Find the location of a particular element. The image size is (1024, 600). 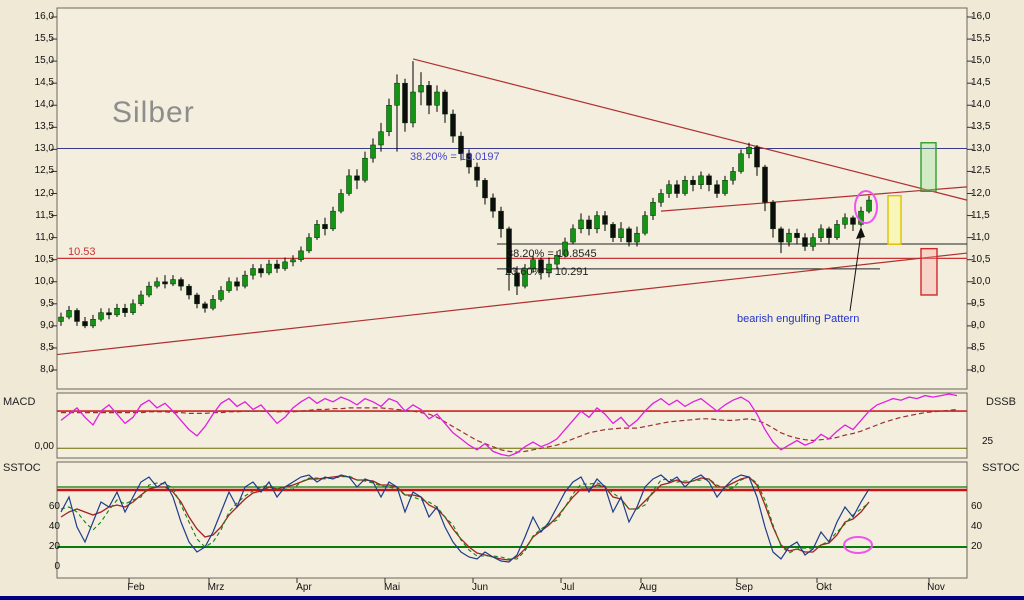

price-tick-left: 10,0 is located at coordinates (44, 281).